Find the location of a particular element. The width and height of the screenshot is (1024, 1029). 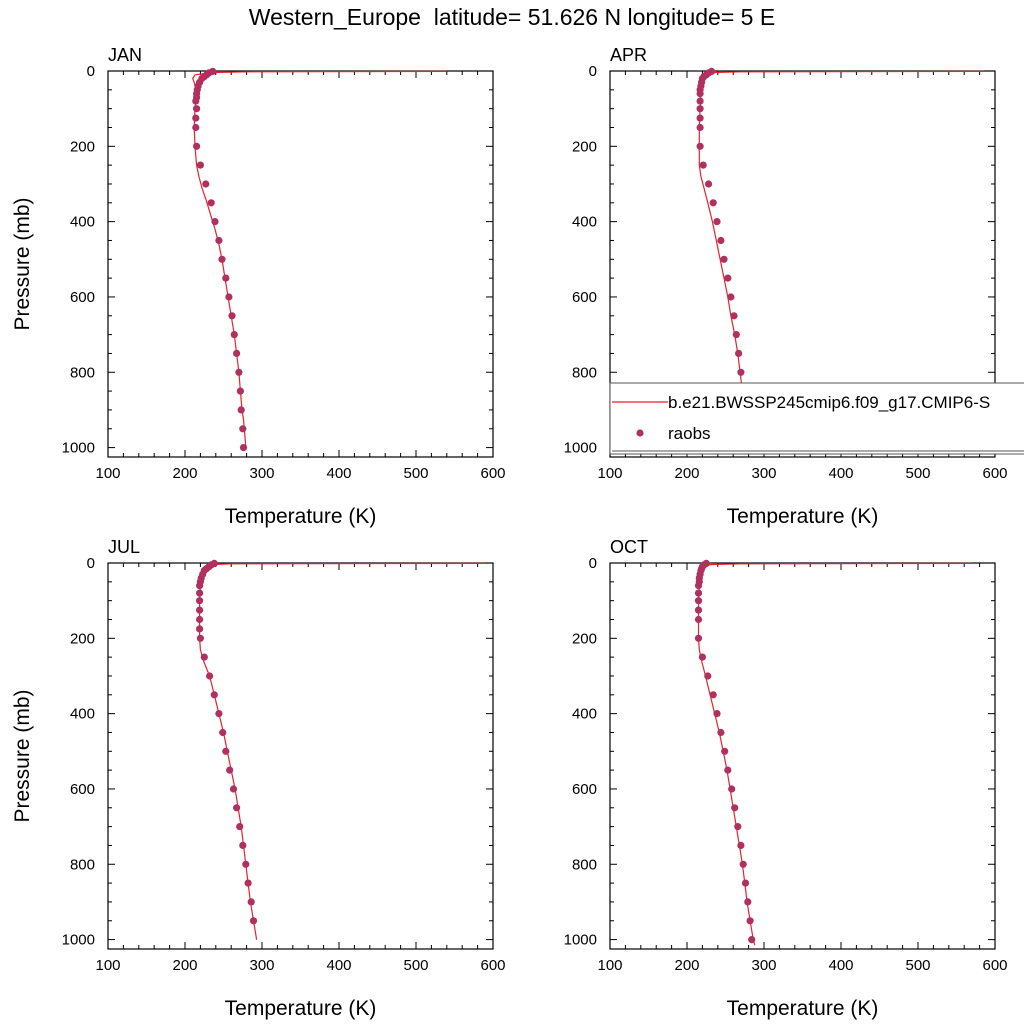

panel-label: OCT is located at coordinates (629, 547).